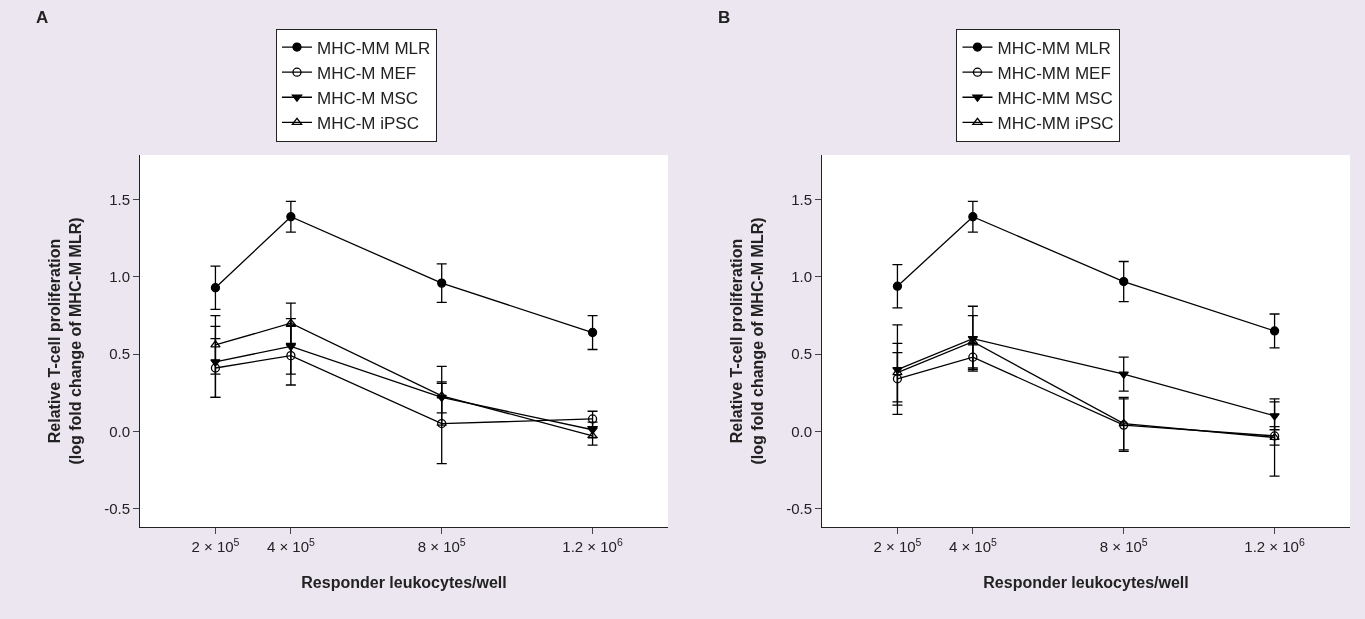 The width and height of the screenshot is (1365, 619). I want to click on legend-label: MHC-M MSC, so click(367, 98).